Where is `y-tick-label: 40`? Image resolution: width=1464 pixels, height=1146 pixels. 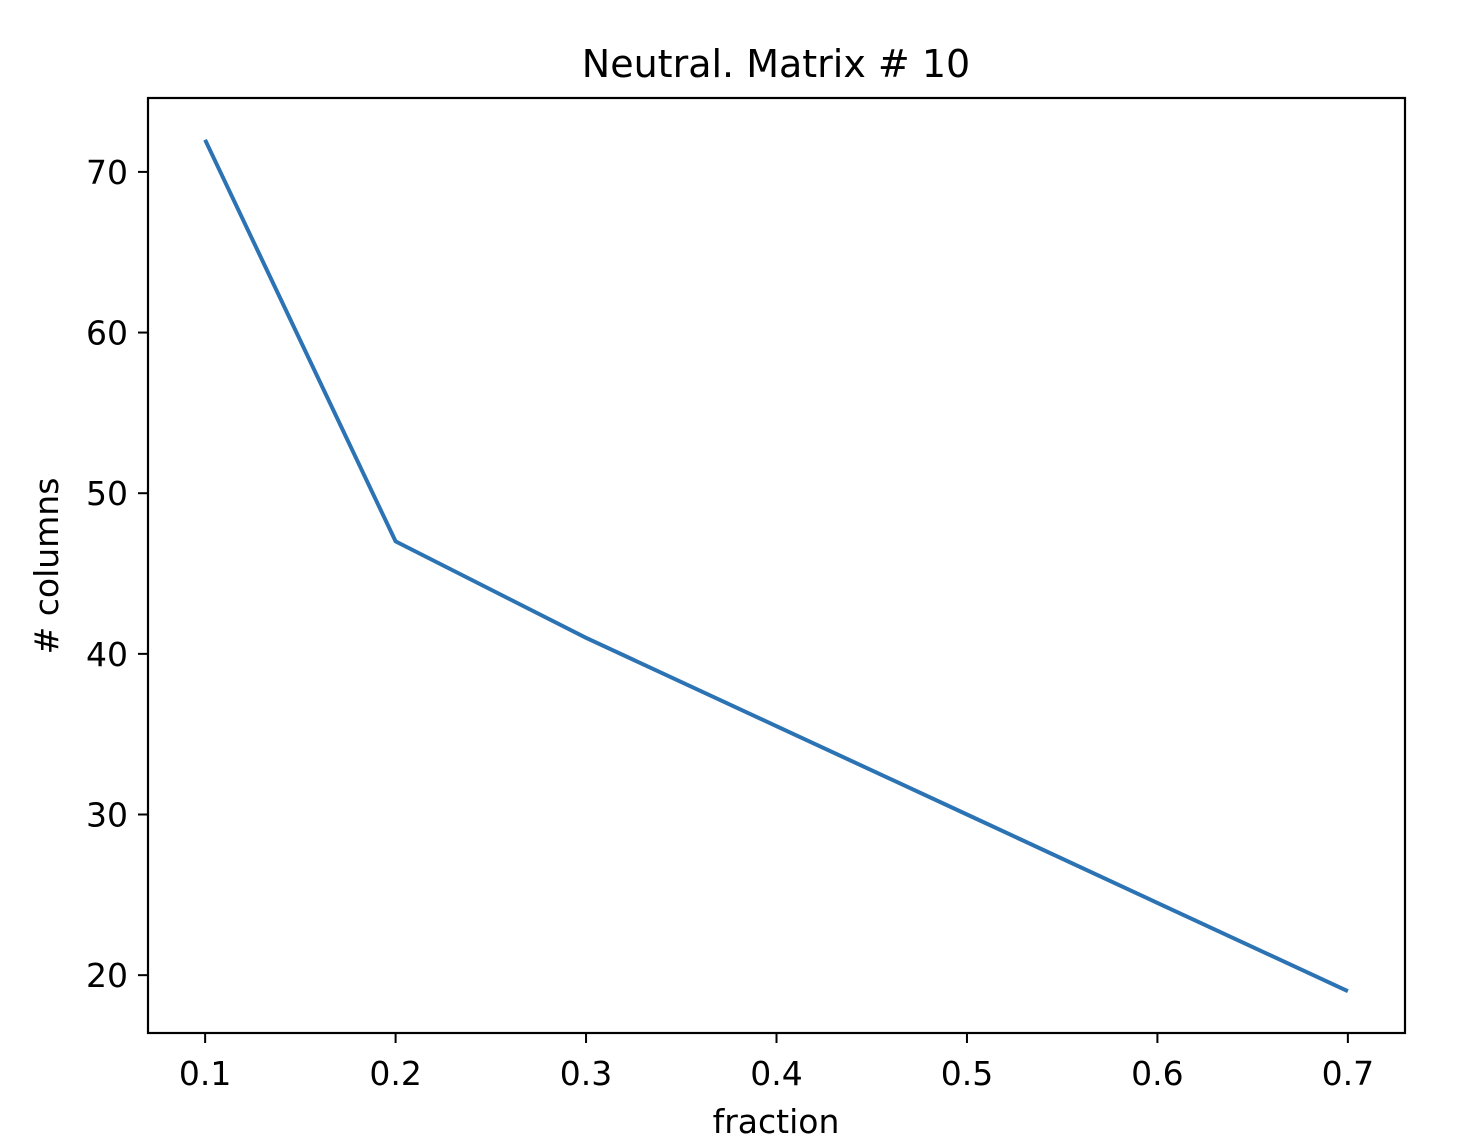
y-tick-label: 40 is located at coordinates (107, 654).